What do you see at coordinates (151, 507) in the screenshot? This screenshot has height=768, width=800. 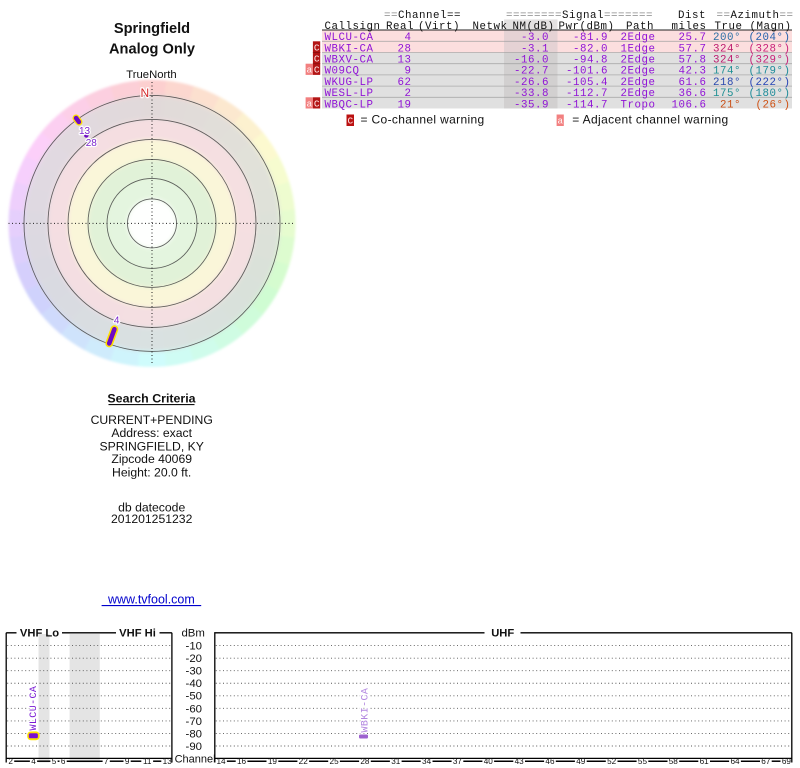 I see `svg-text: db datecode` at bounding box center [151, 507].